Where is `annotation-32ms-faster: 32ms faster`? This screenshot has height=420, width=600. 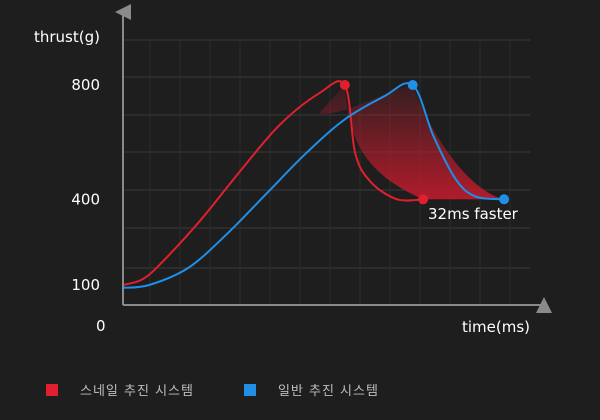 annotation-32ms-faster: 32ms faster is located at coordinates (473, 214).